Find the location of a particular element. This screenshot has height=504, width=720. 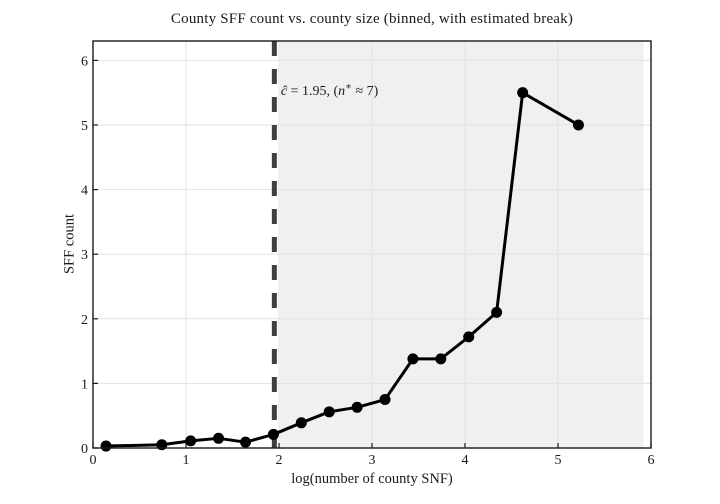

x-tick-label: 2 is located at coordinates (279, 460).